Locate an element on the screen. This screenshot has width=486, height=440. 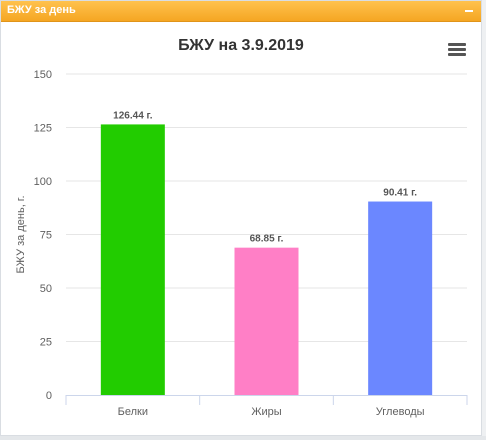
y-axis-title: БЖУ за день, г. is located at coordinates (21, 234).